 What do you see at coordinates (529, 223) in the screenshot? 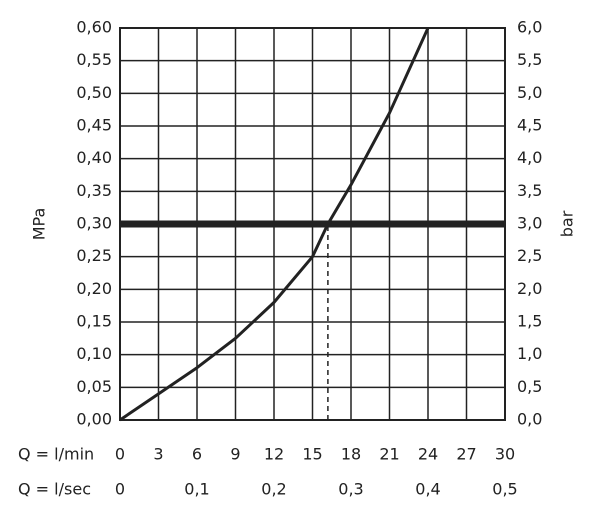
I see `y2-tick-label: 3,0` at bounding box center [529, 223].